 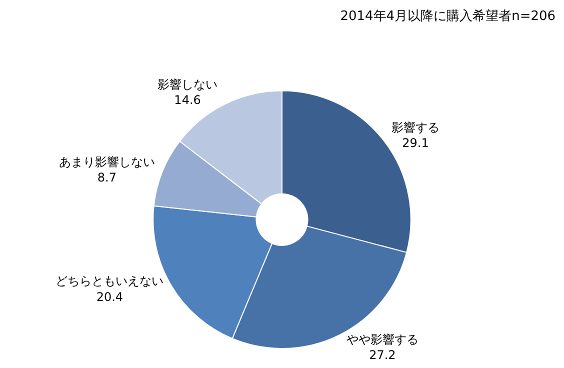 I want to click on data-label: 20.4, so click(x=110, y=297).